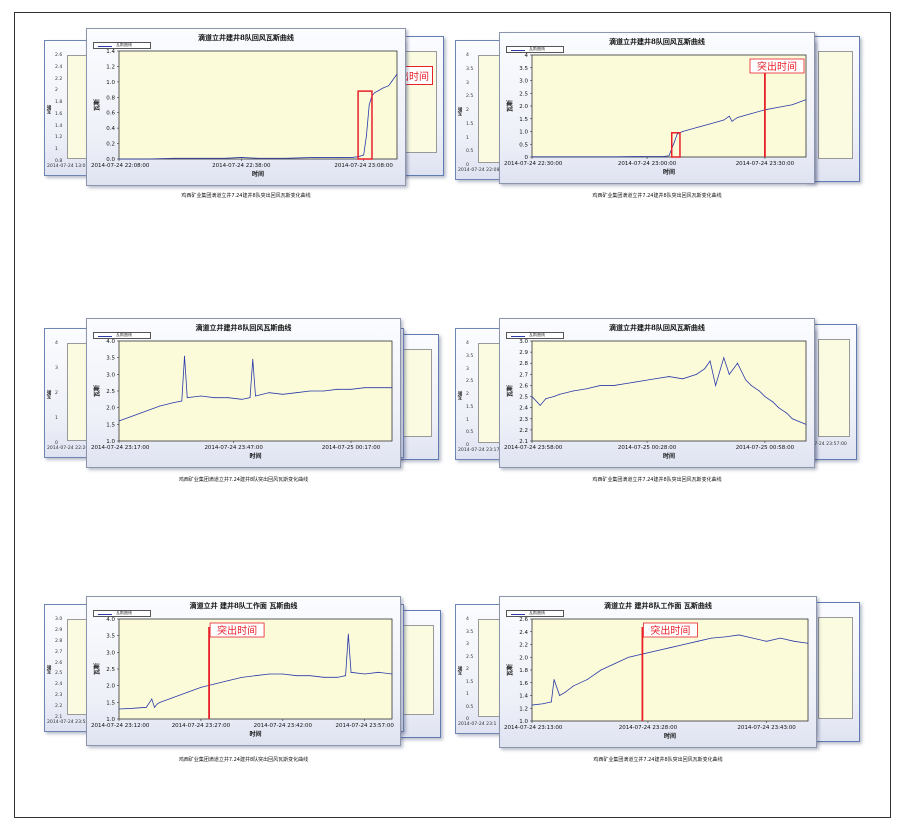 This screenshot has width=903, height=830. What do you see at coordinates (670, 630) in the screenshot?
I see `outburst-label: 突出时间` at bounding box center [670, 630].